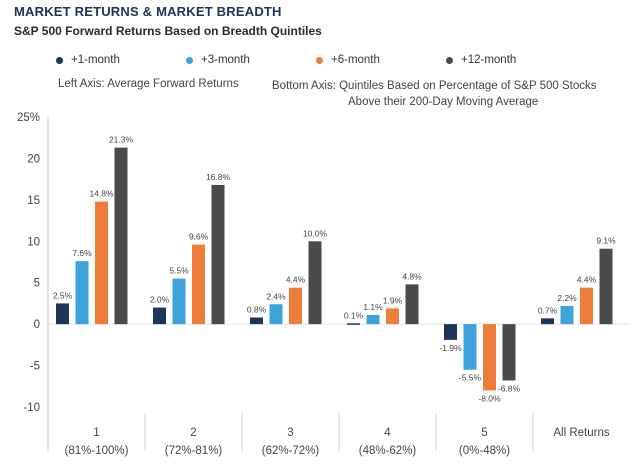 The height and width of the screenshot is (465, 640). What do you see at coordinates (449, 60) in the screenshot?
I see `legend-swatch-12-month` at bounding box center [449, 60].